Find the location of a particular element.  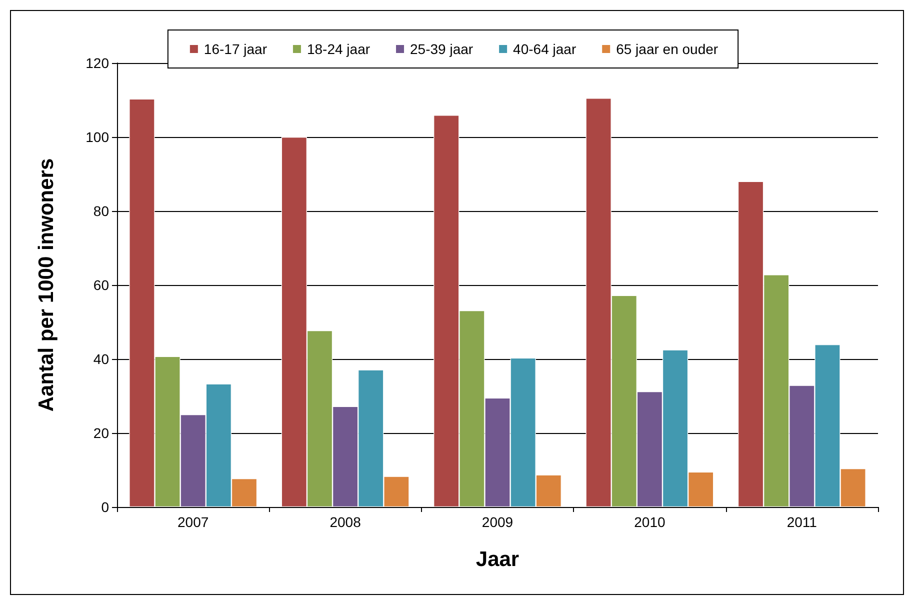

x-tick-label: 2007 is located at coordinates (193, 522).